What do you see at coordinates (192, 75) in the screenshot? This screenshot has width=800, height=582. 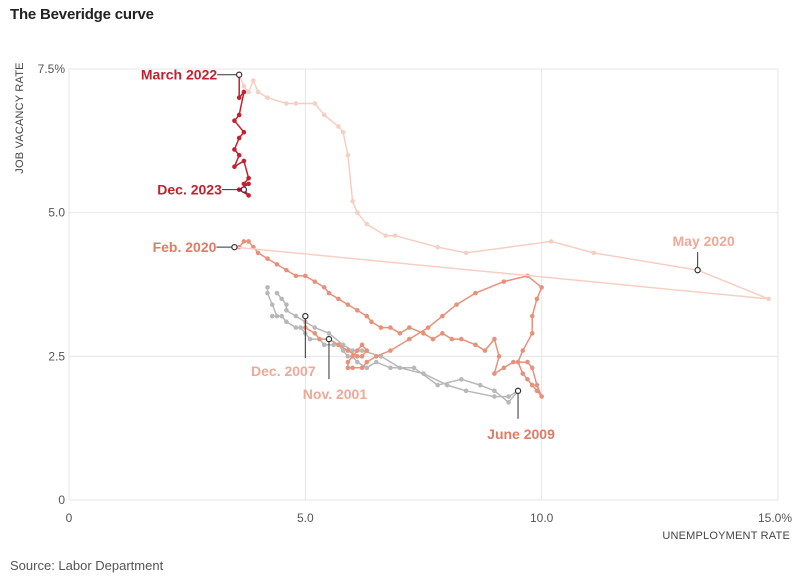 I see `annotation-march-2022: March 2022` at bounding box center [192, 75].